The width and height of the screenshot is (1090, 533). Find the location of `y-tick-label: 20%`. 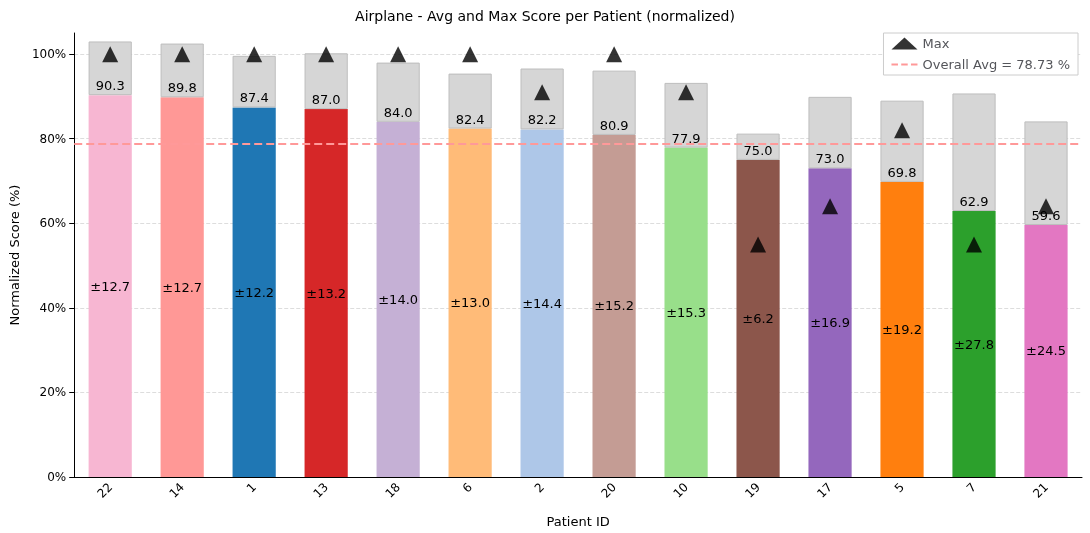

y-tick-label: 20% is located at coordinates (53, 392).